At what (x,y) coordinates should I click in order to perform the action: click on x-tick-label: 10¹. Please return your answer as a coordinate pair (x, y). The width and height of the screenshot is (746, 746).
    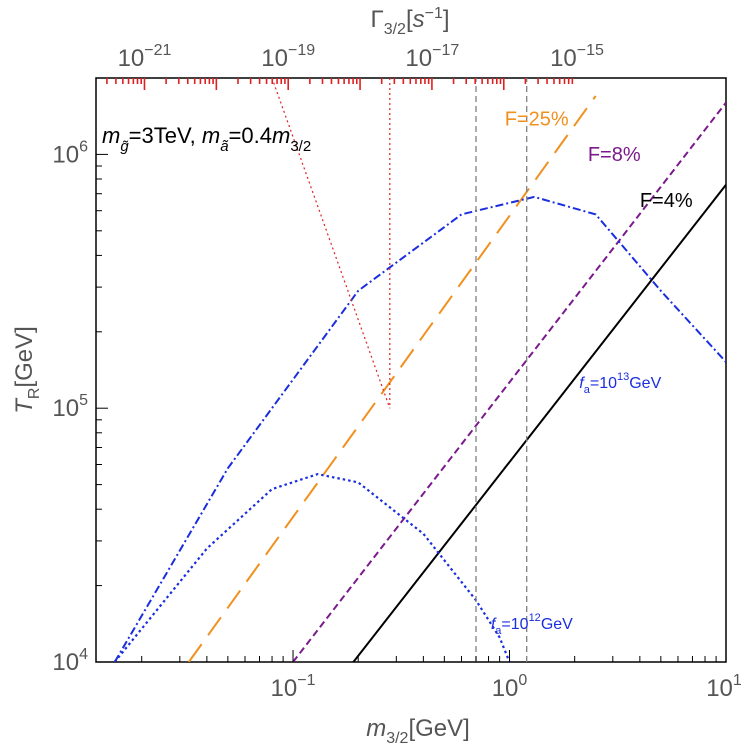
    Looking at the image, I should click on (724, 687).